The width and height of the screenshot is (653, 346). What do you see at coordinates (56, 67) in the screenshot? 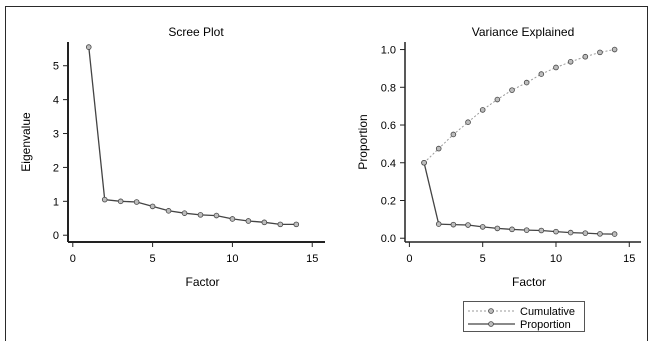
I see `y-tick-label: 5` at bounding box center [56, 67].